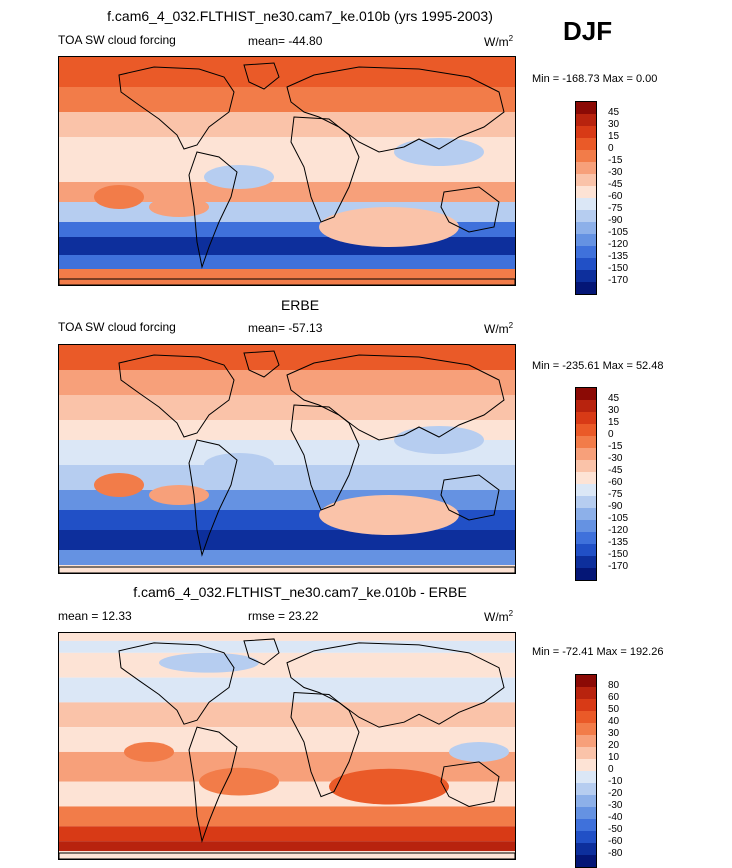 Image resolution: width=732 pixels, height=868 pixels. Describe the element at coordinates (615, 817) in the screenshot. I see `colorbar-tick-label: -40` at that location.